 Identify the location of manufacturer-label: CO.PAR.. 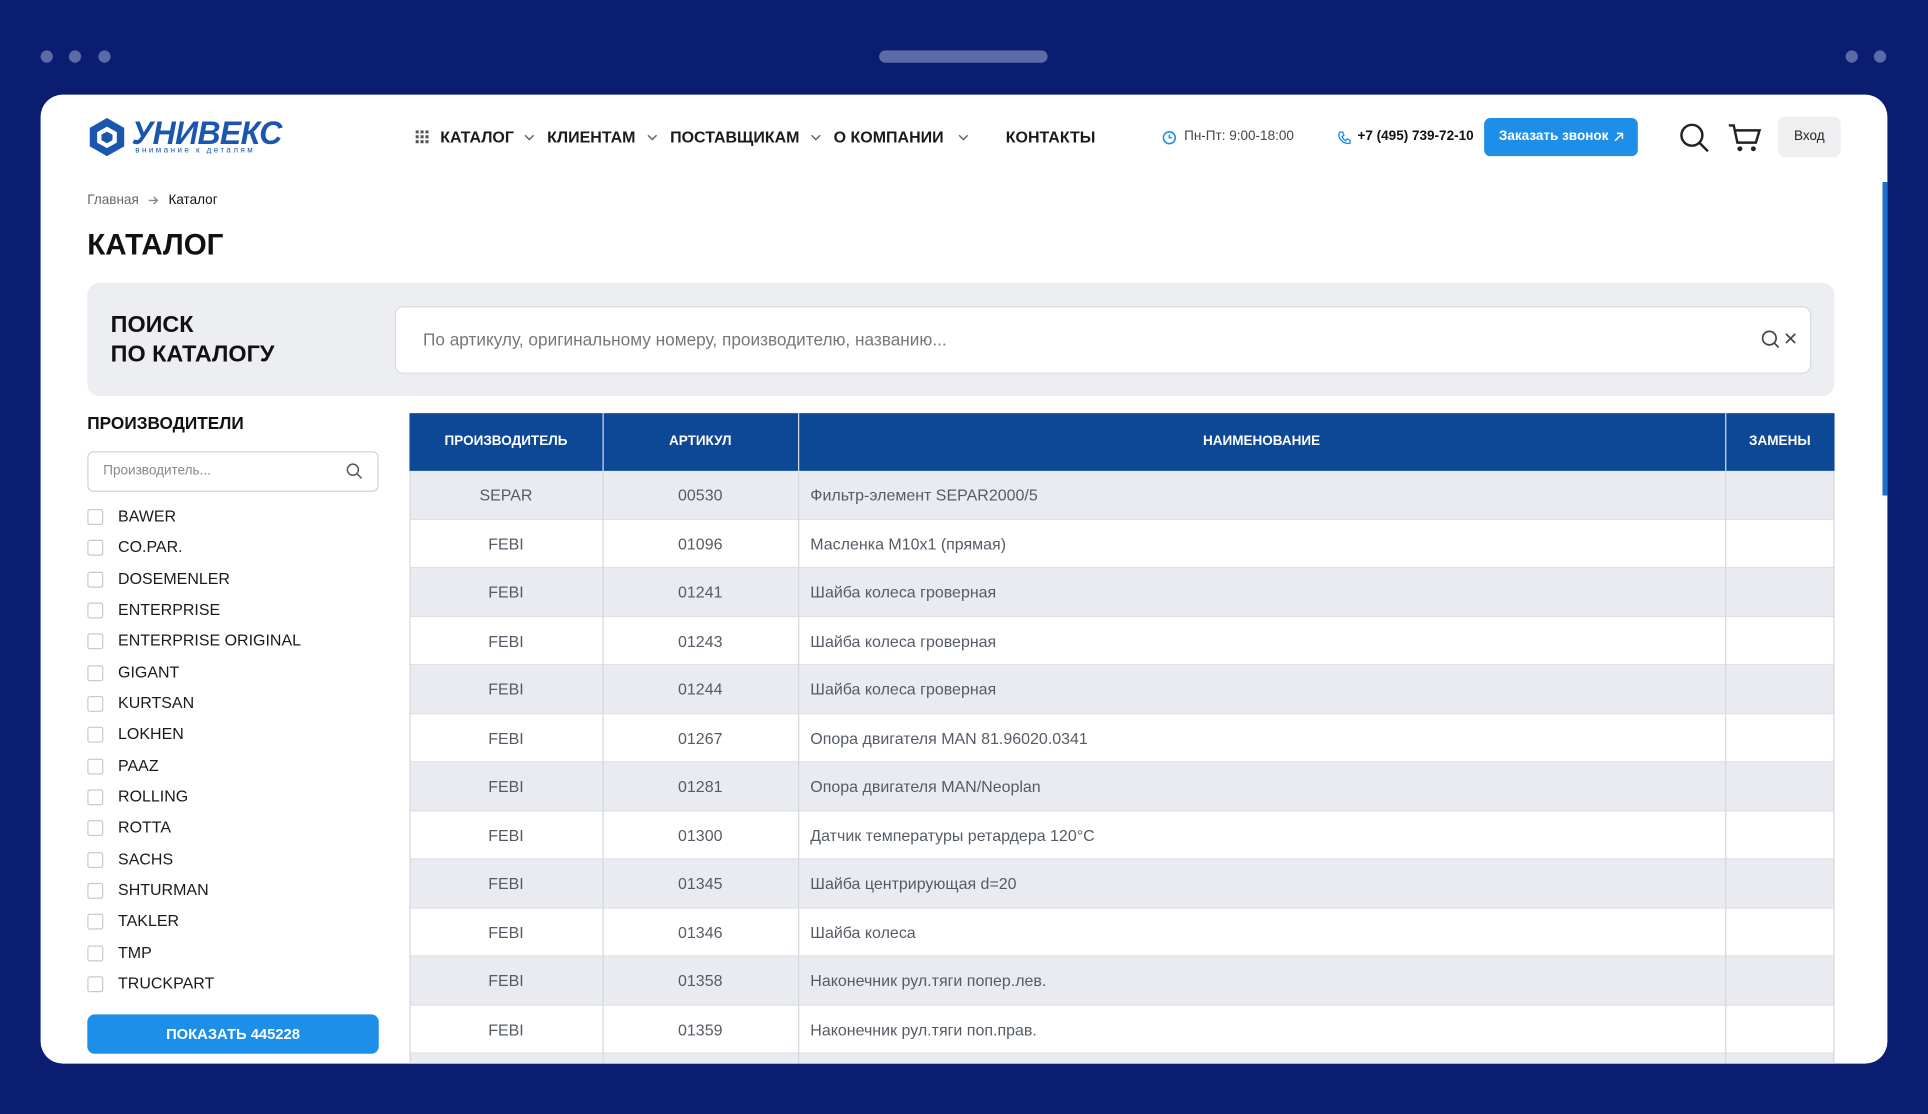
(150, 547).